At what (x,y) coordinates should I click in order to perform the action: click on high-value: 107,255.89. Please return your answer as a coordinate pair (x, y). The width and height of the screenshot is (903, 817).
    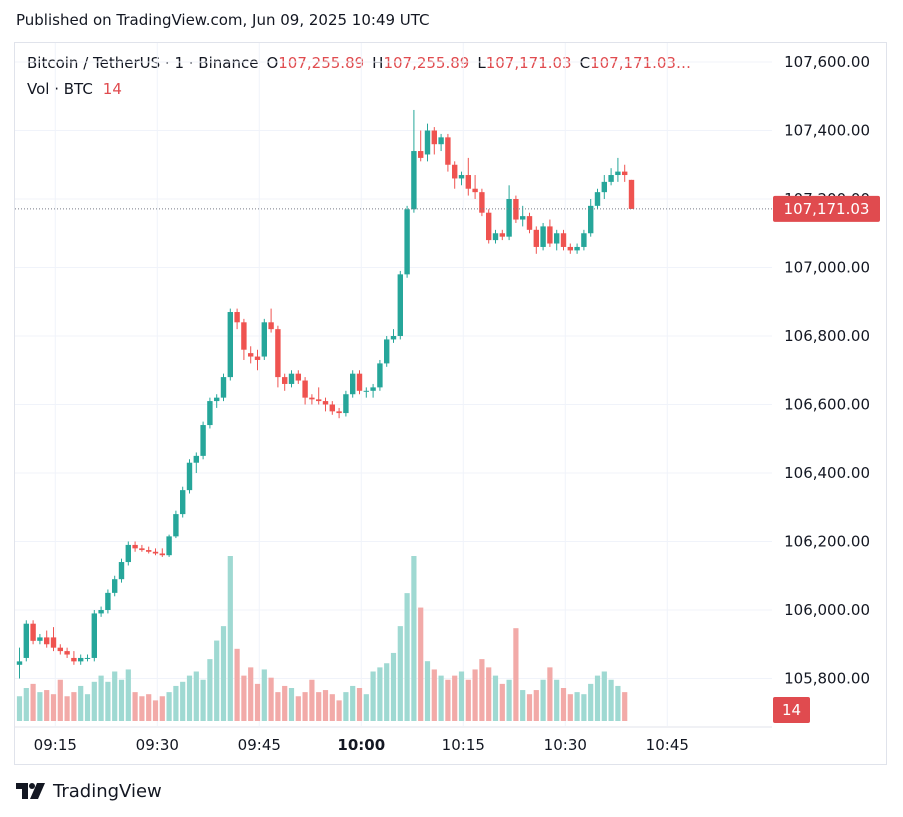
    Looking at the image, I should click on (426, 63).